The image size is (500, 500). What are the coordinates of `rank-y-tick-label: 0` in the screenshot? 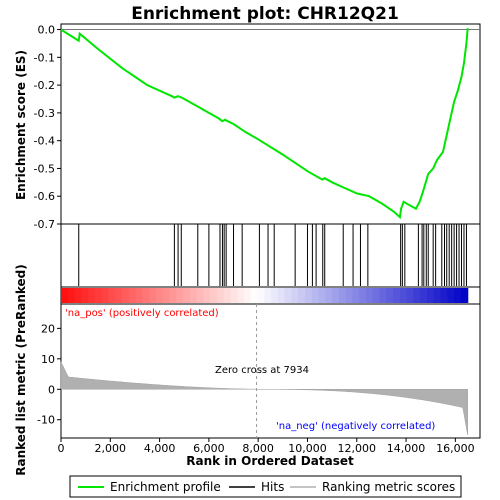 It's located at (51, 389).